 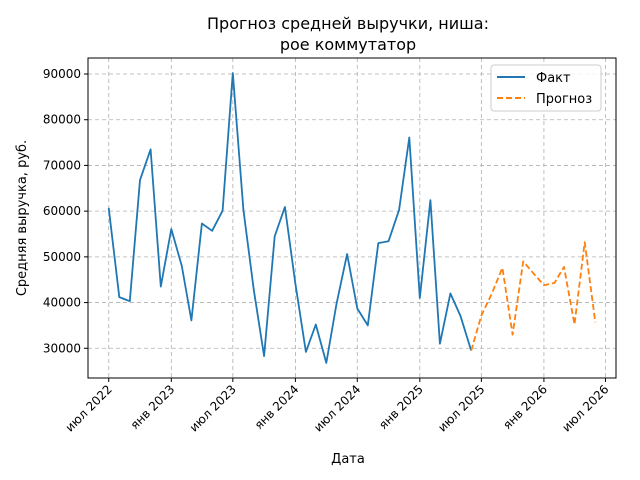 I want to click on y-tick-label: 80000, so click(x=62, y=120).